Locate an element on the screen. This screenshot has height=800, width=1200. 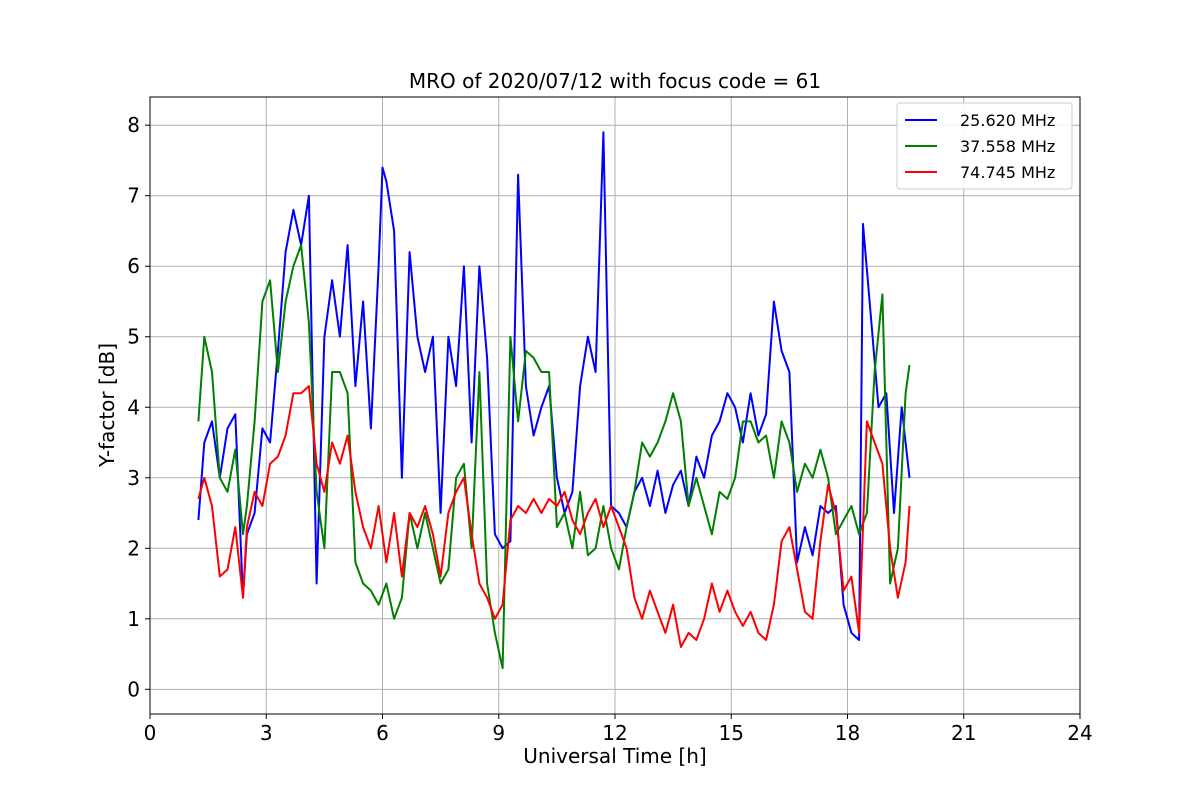
y-tick-label: 8 is located at coordinates (133, 125).